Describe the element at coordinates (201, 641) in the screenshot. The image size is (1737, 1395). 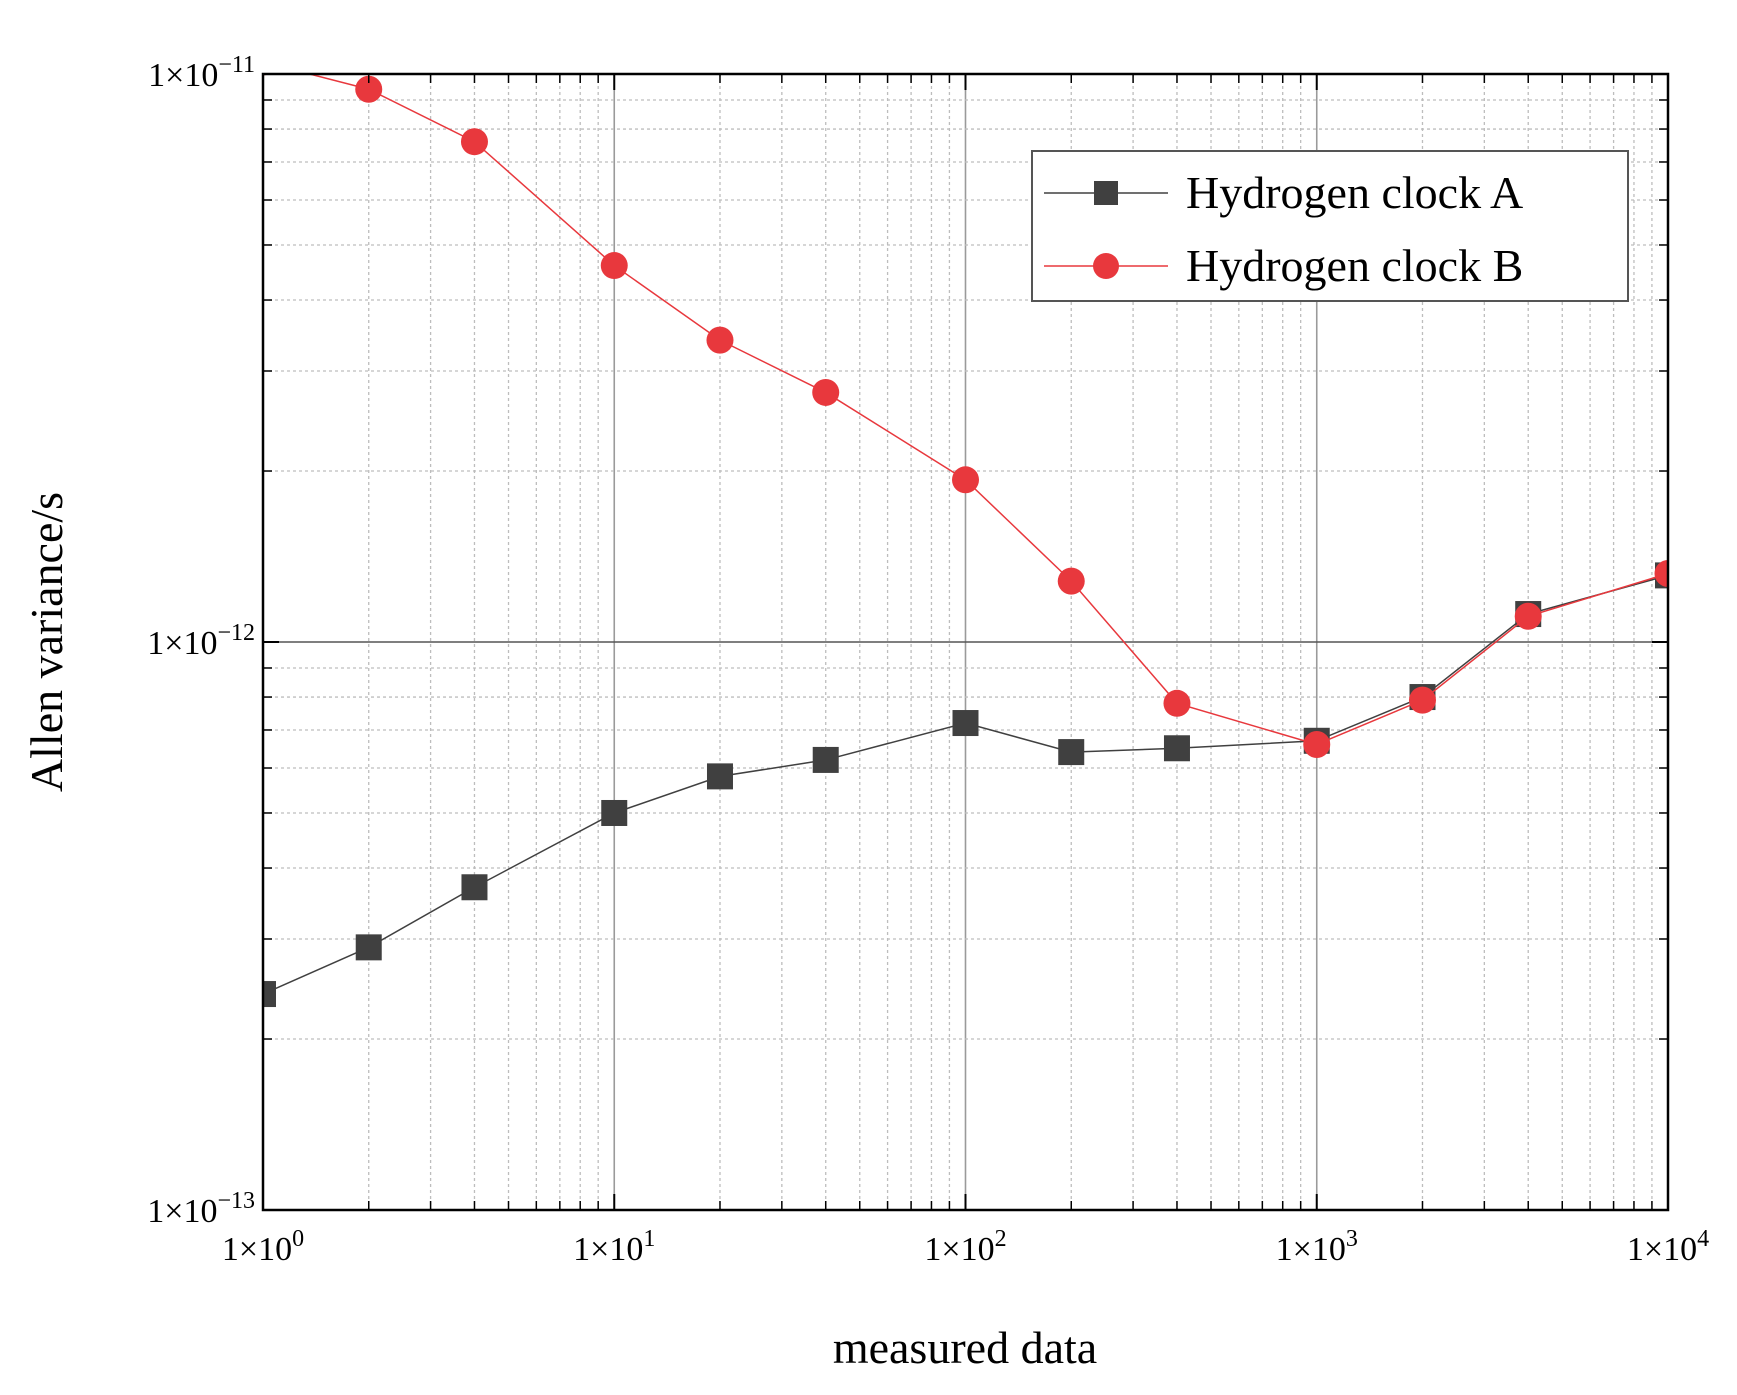
I see `y-tick-label: 1×10⁻¹²` at that location.